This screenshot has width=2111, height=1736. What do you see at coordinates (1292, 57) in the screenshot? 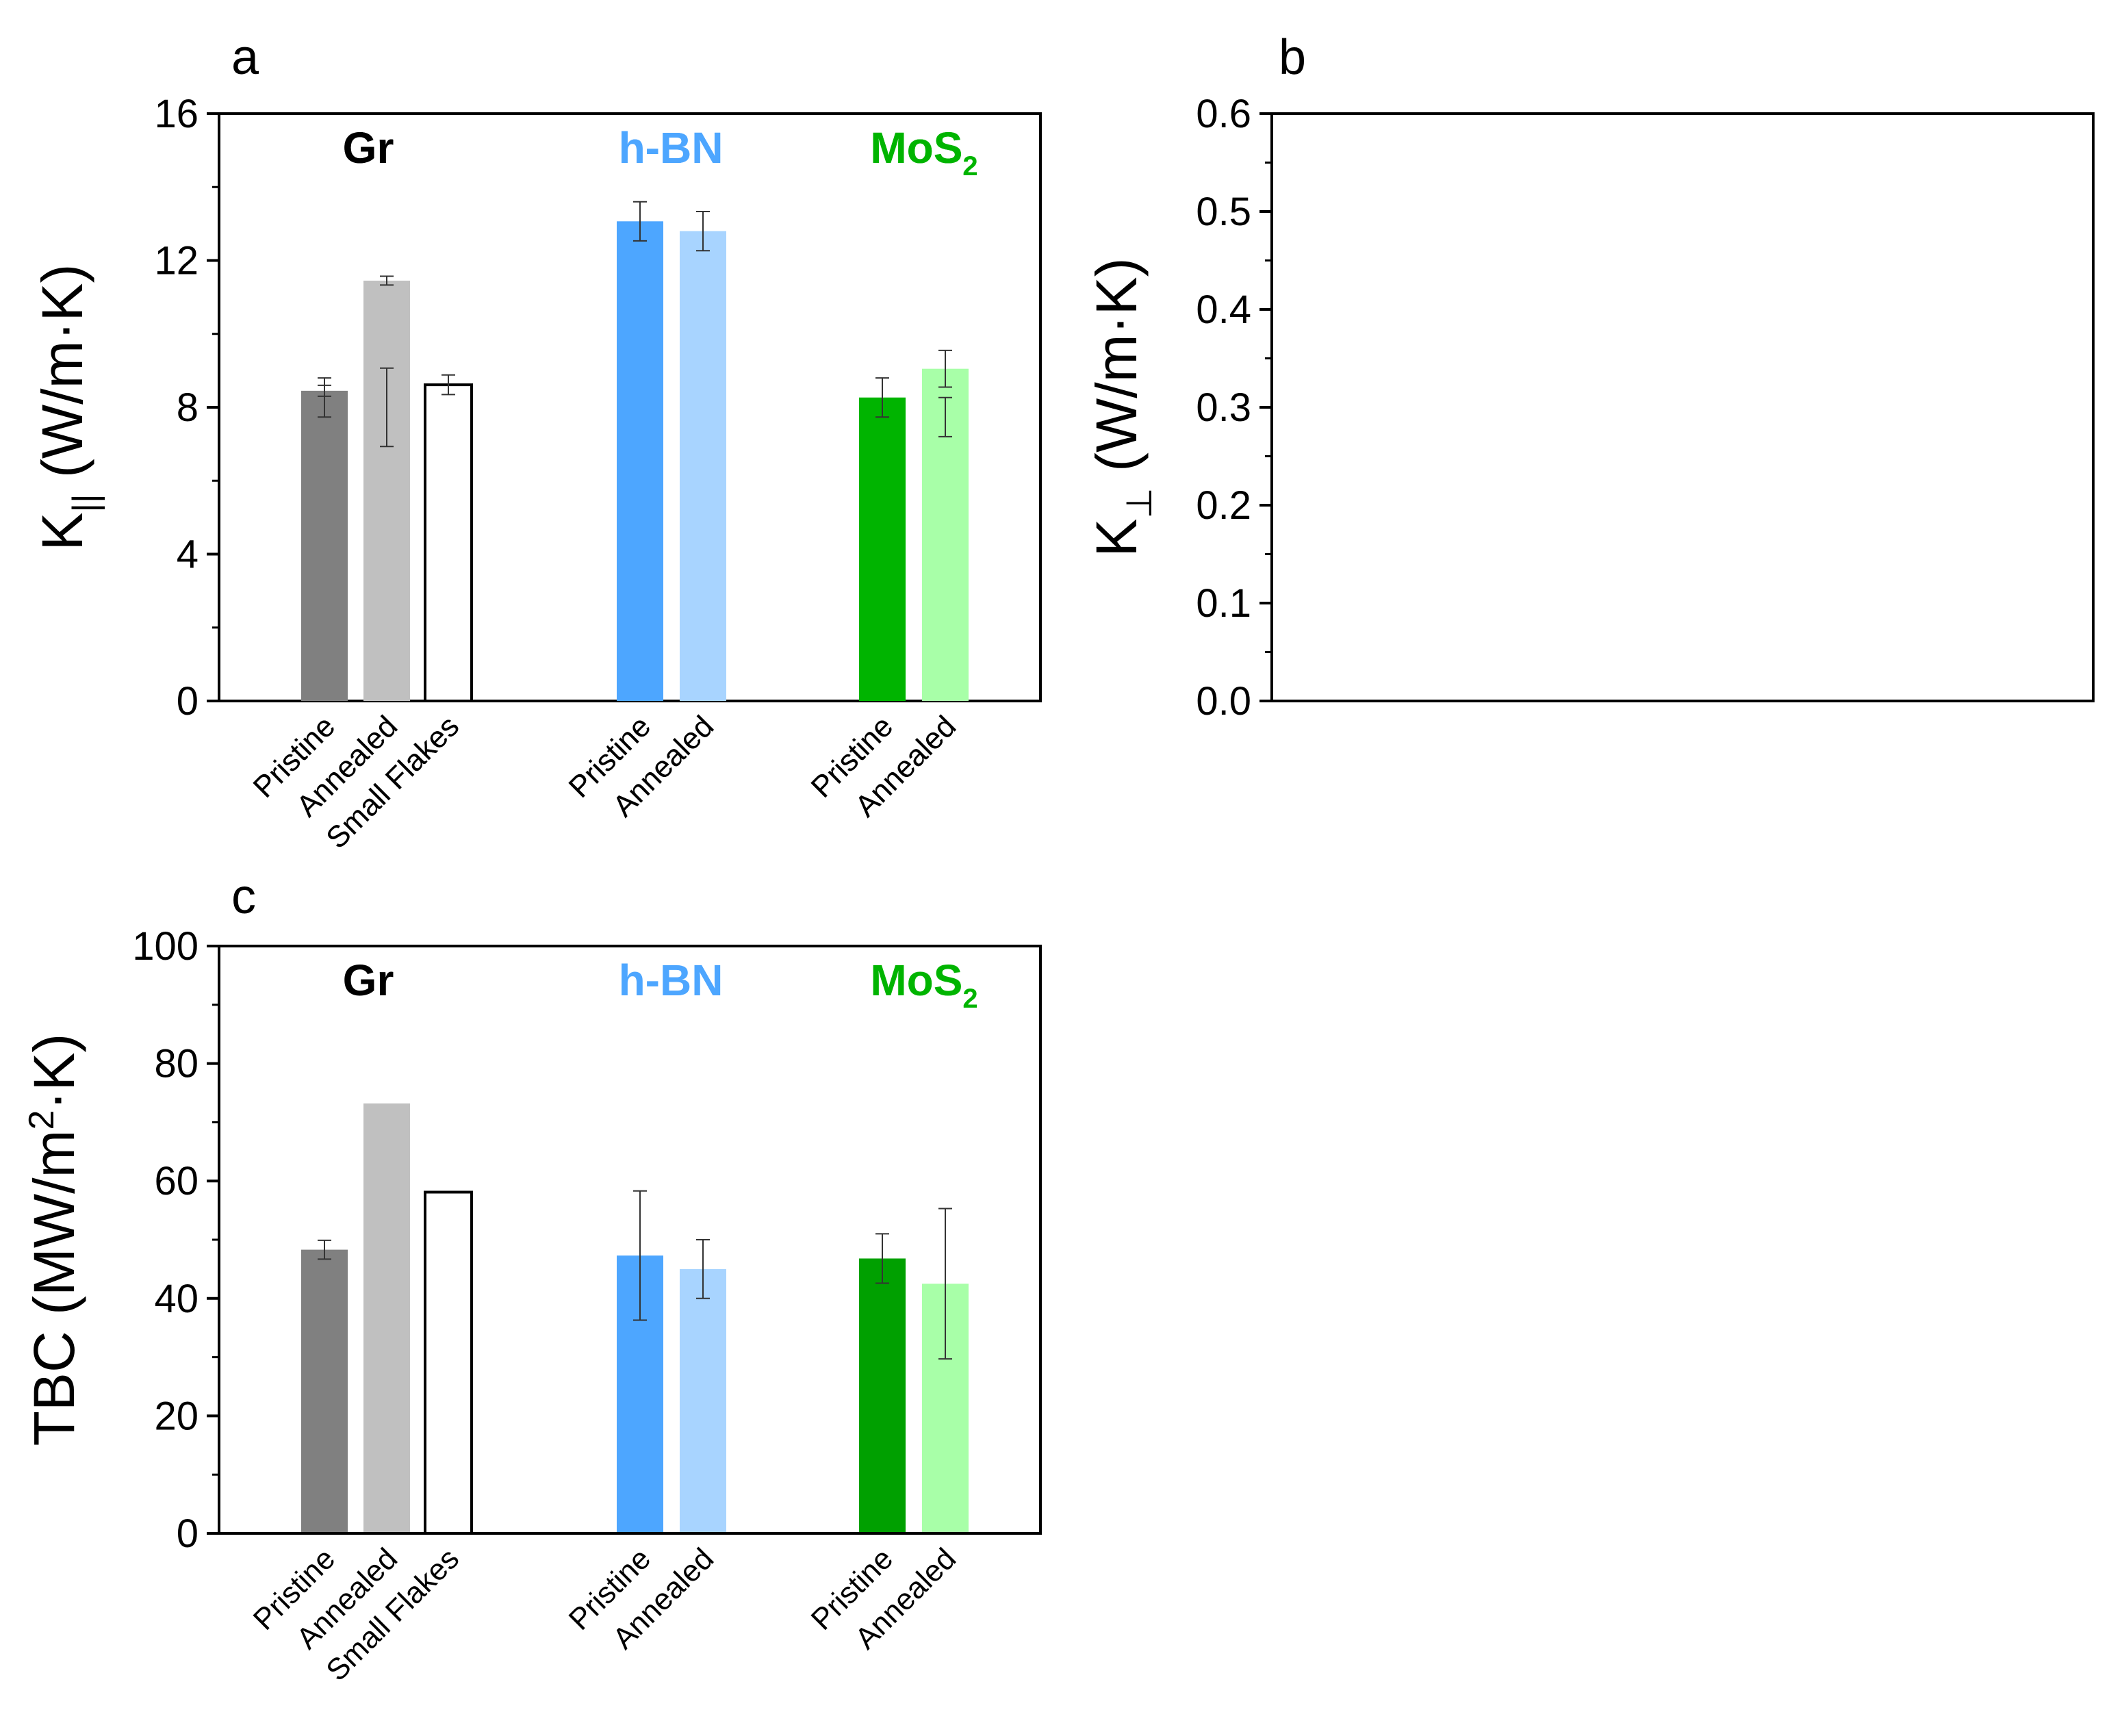
I see `panel-letter: b` at bounding box center [1292, 57].